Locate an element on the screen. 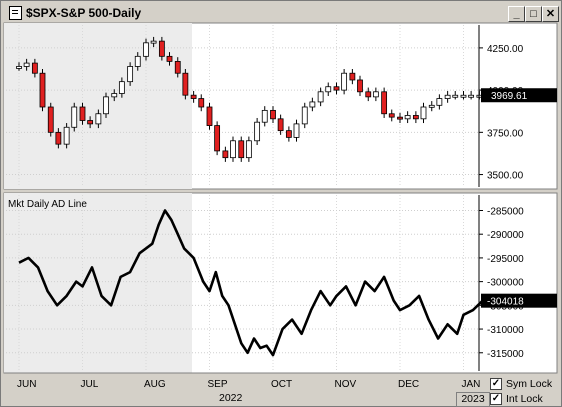  ad-last-value-flag is located at coordinates (519, 300).